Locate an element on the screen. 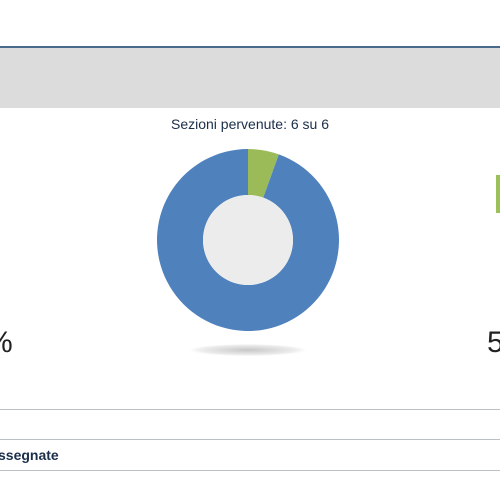  donut-hole is located at coordinates (248, 240).